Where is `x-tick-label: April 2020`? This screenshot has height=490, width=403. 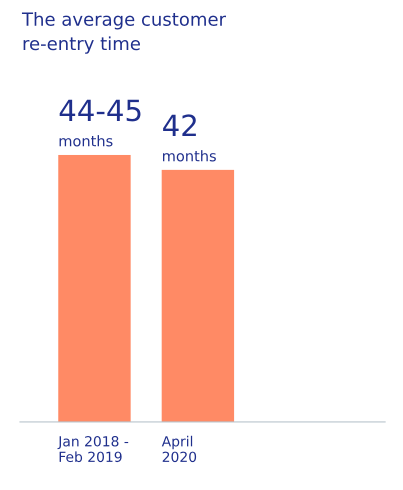
x-tick-label: April 2020 is located at coordinates (179, 449).